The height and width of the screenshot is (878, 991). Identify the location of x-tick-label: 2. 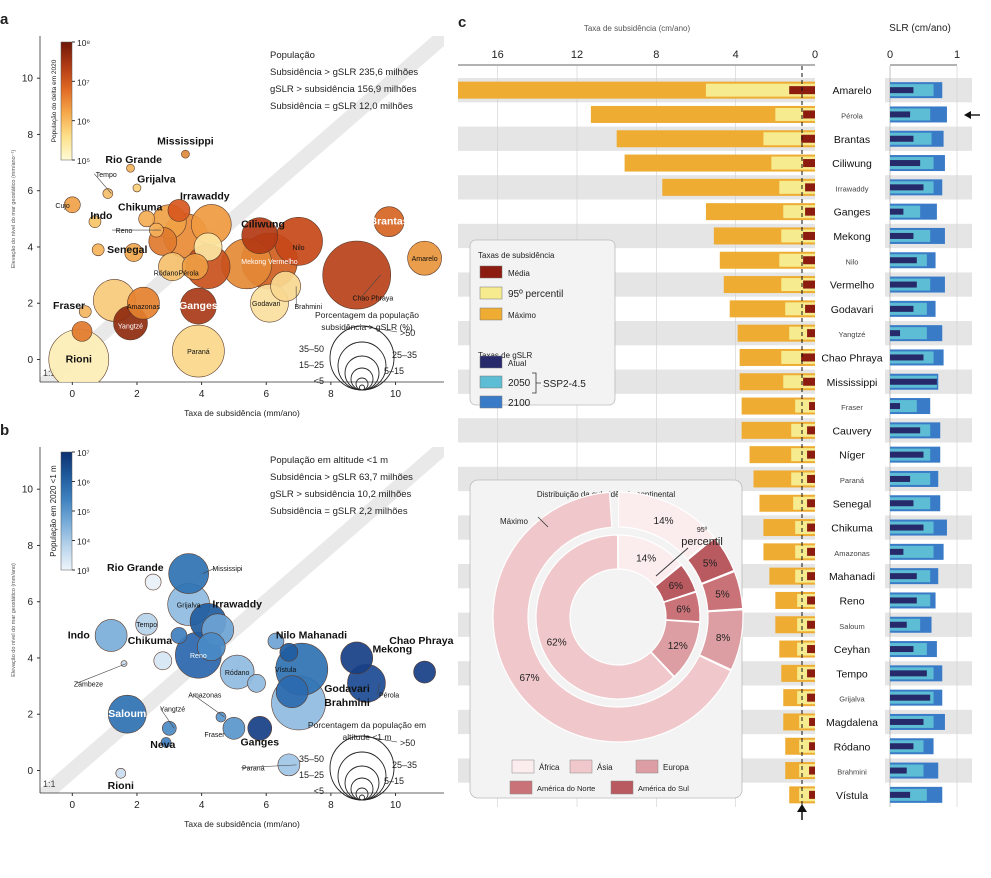
(137, 805).